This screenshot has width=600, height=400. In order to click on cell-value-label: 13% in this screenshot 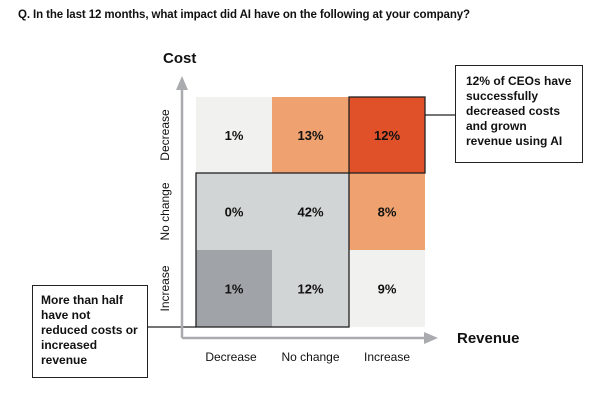, I will do `click(310, 135)`.